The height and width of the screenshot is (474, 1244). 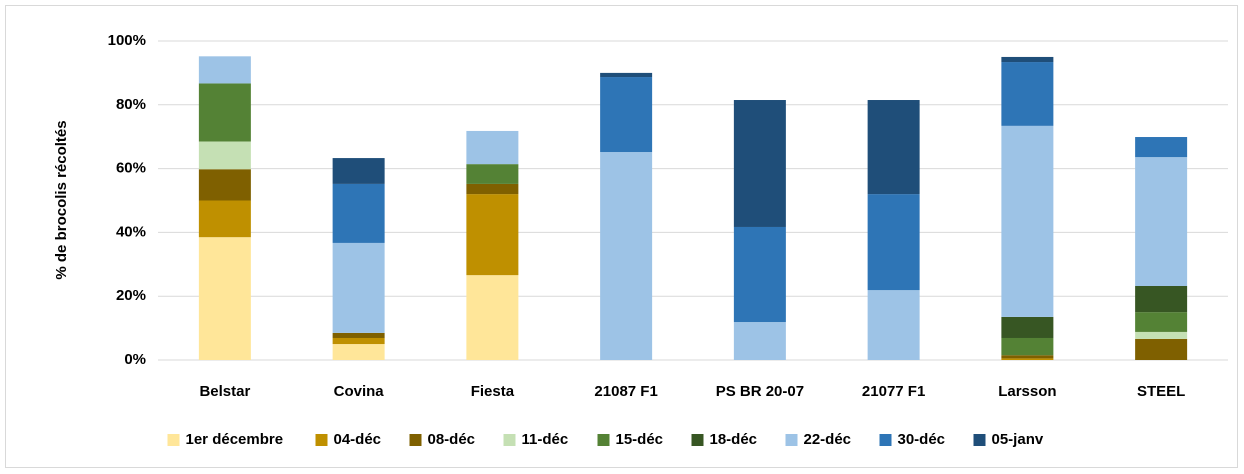 What do you see at coordinates (452, 439) in the screenshot?
I see `legend-label: 08-déc` at bounding box center [452, 439].